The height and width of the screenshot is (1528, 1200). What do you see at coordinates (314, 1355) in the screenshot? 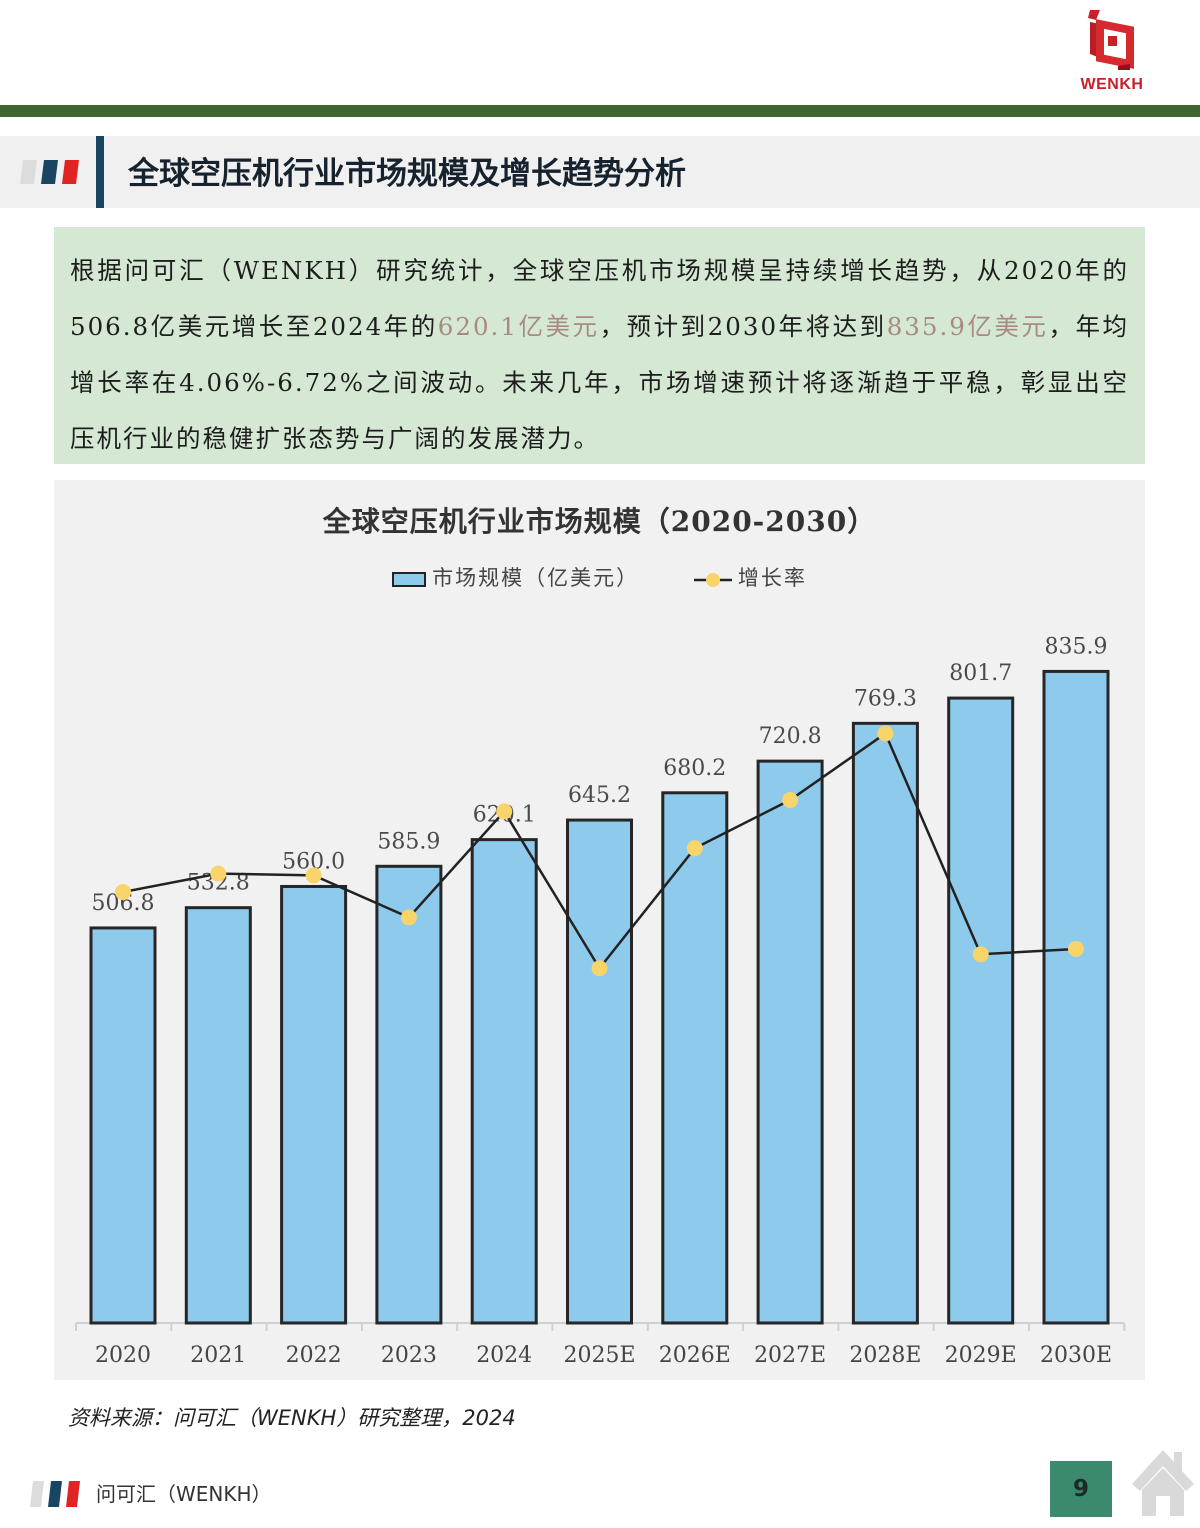
I see `x-tick-label: 2022` at bounding box center [314, 1355].